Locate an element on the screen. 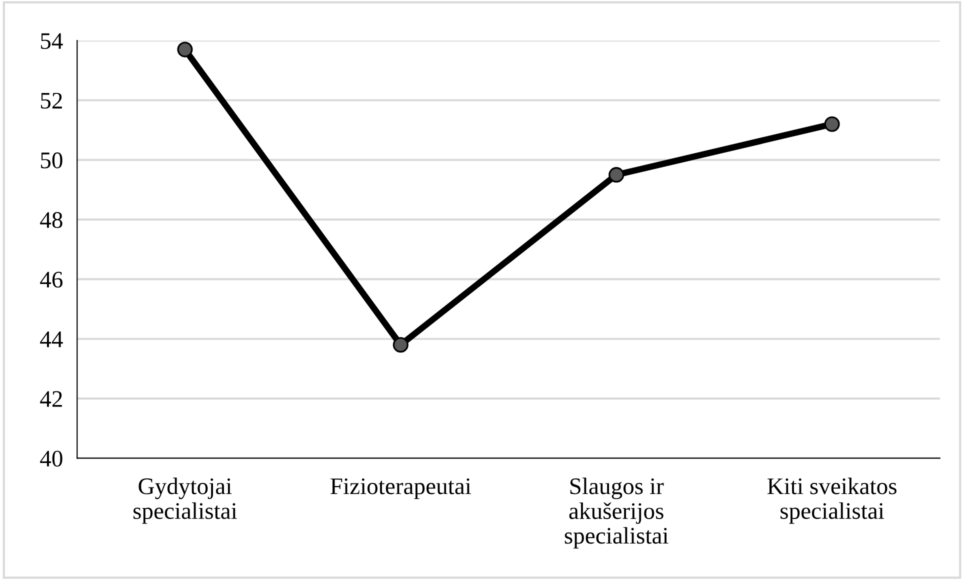 Image resolution: width=964 pixels, height=580 pixels. x-tick-label: Fizioterapeutai is located at coordinates (401, 489).